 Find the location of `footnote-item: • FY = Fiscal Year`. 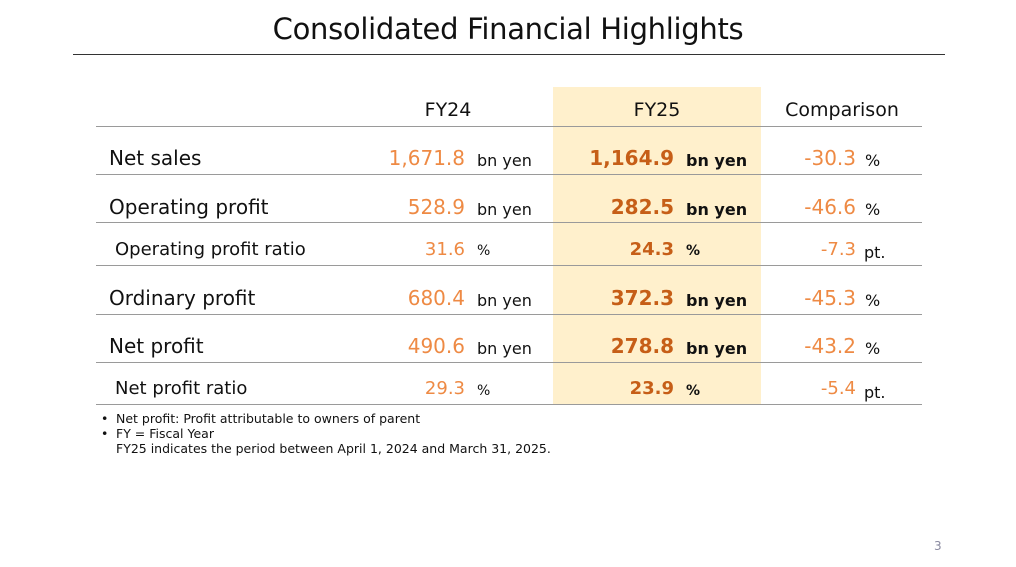

footnote-item: • FY = Fiscal Year is located at coordinates (326, 433).